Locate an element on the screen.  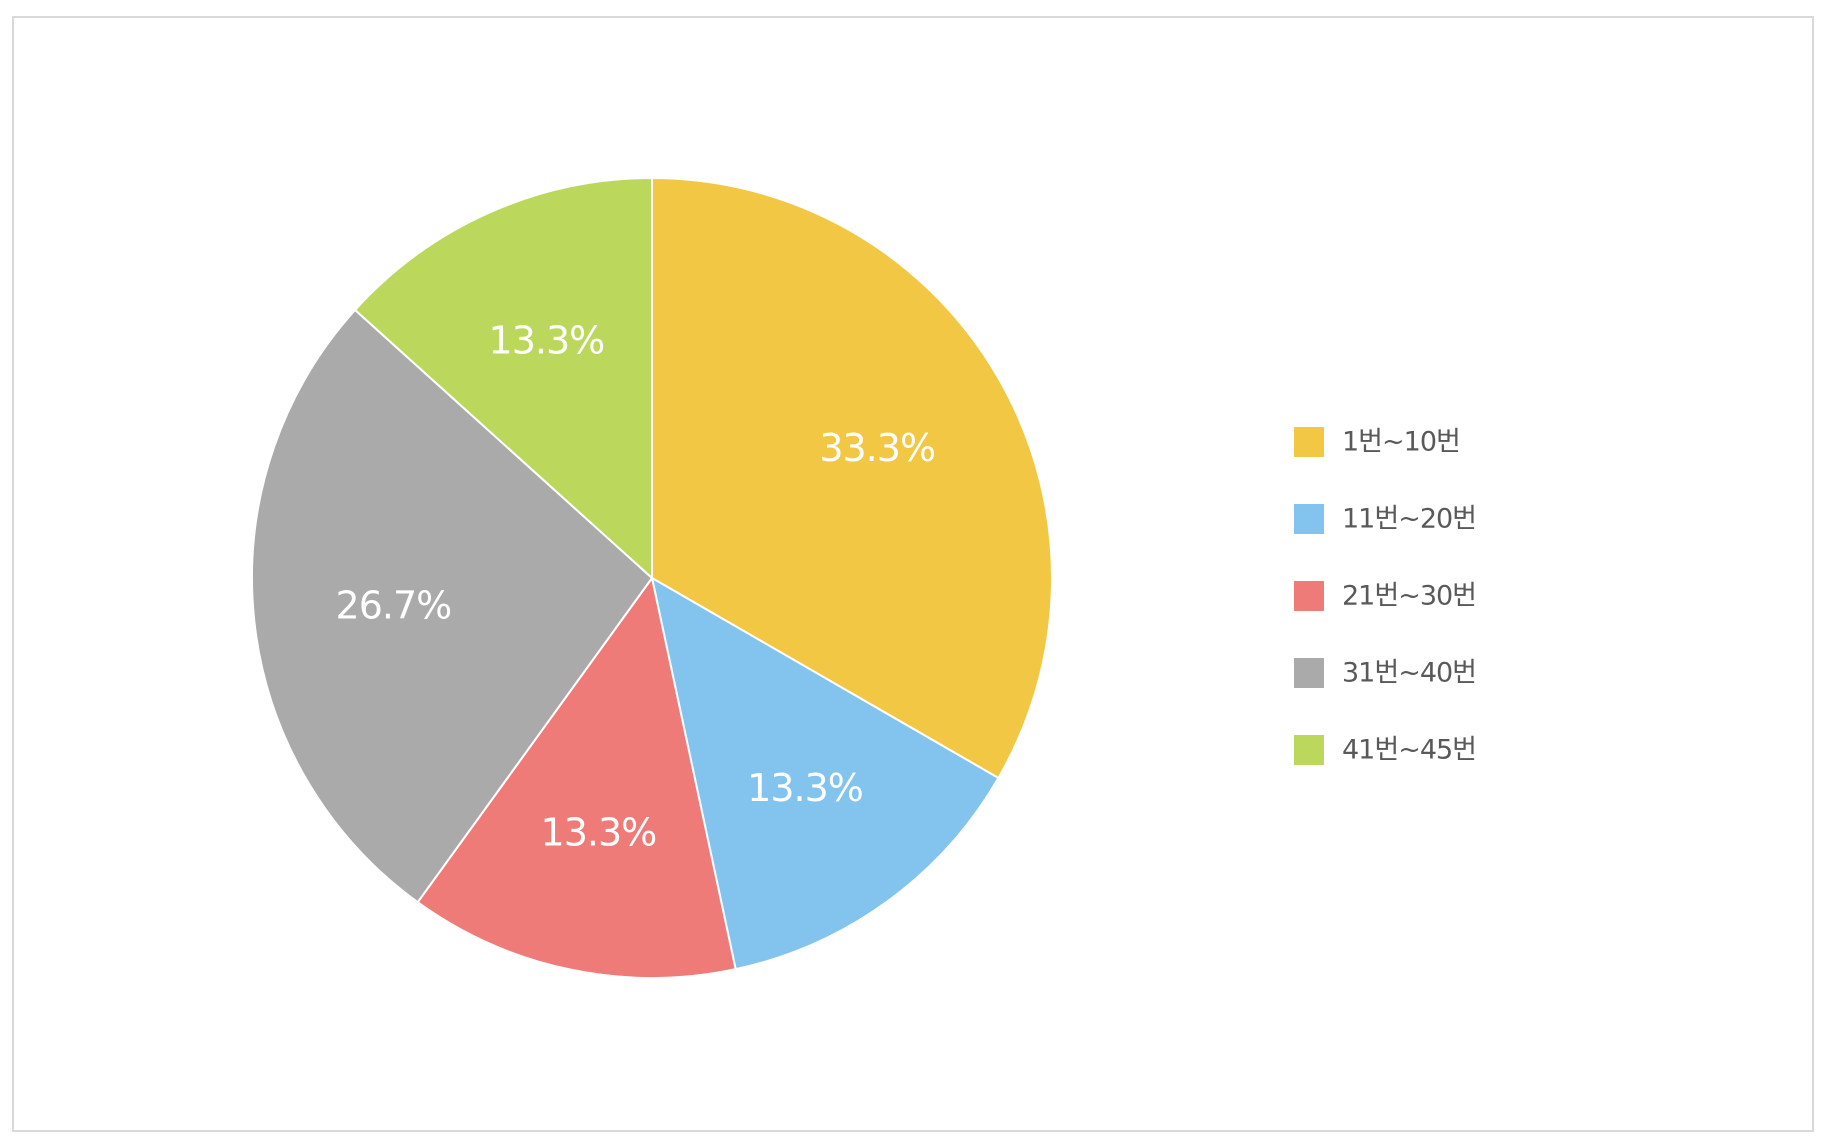
data-label-1: 33.3% is located at coordinates (877, 448).